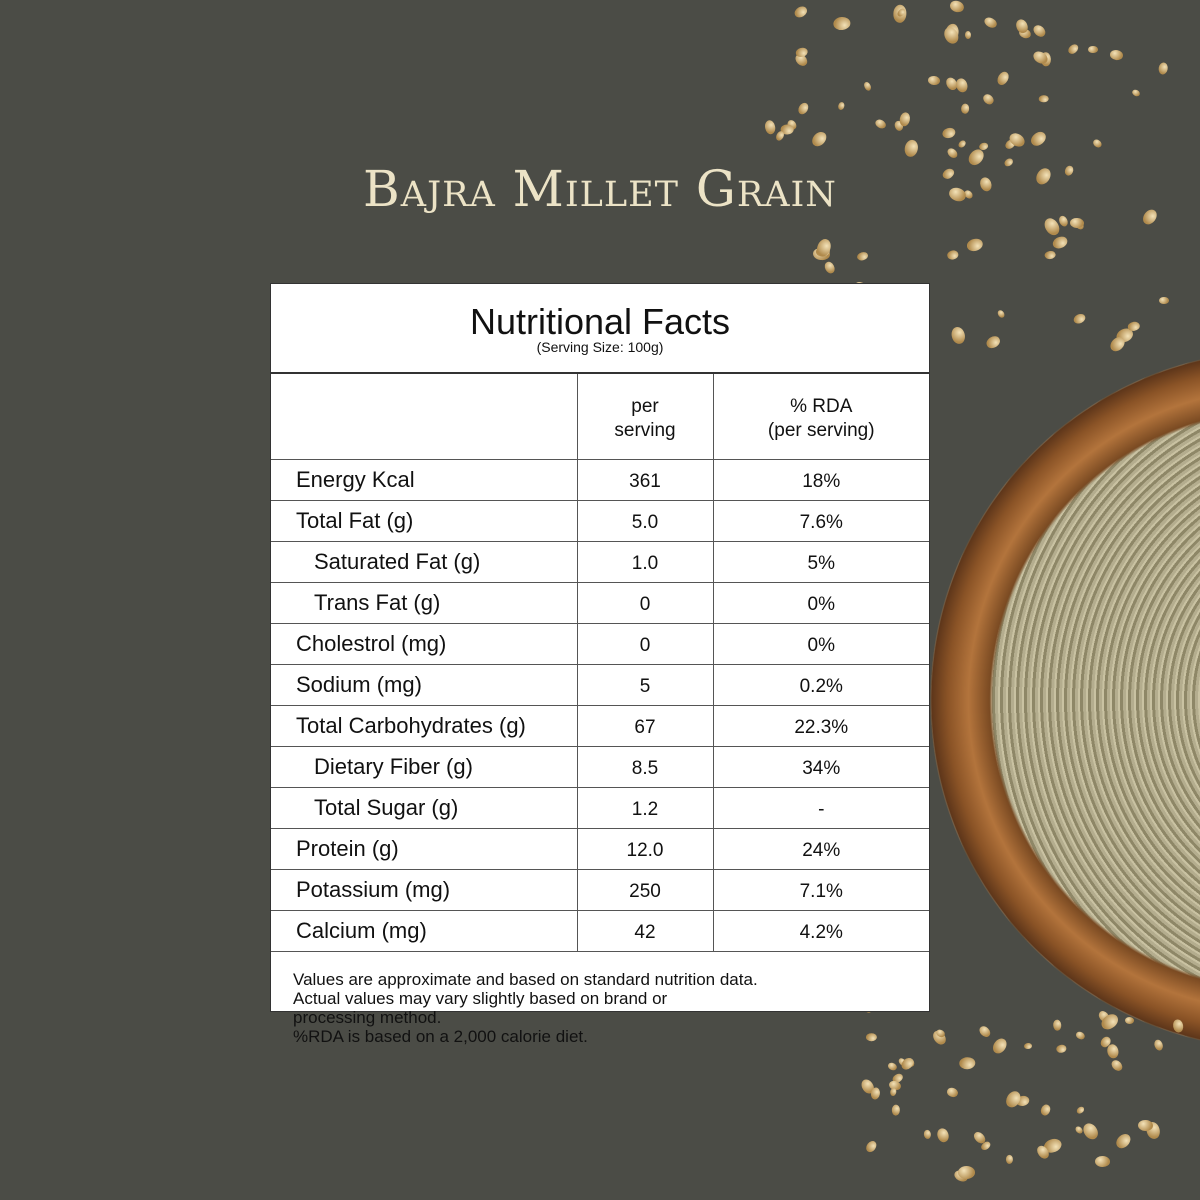 The width and height of the screenshot is (1200, 1200). I want to click on per-serving-value: 8.5, so click(644, 767).